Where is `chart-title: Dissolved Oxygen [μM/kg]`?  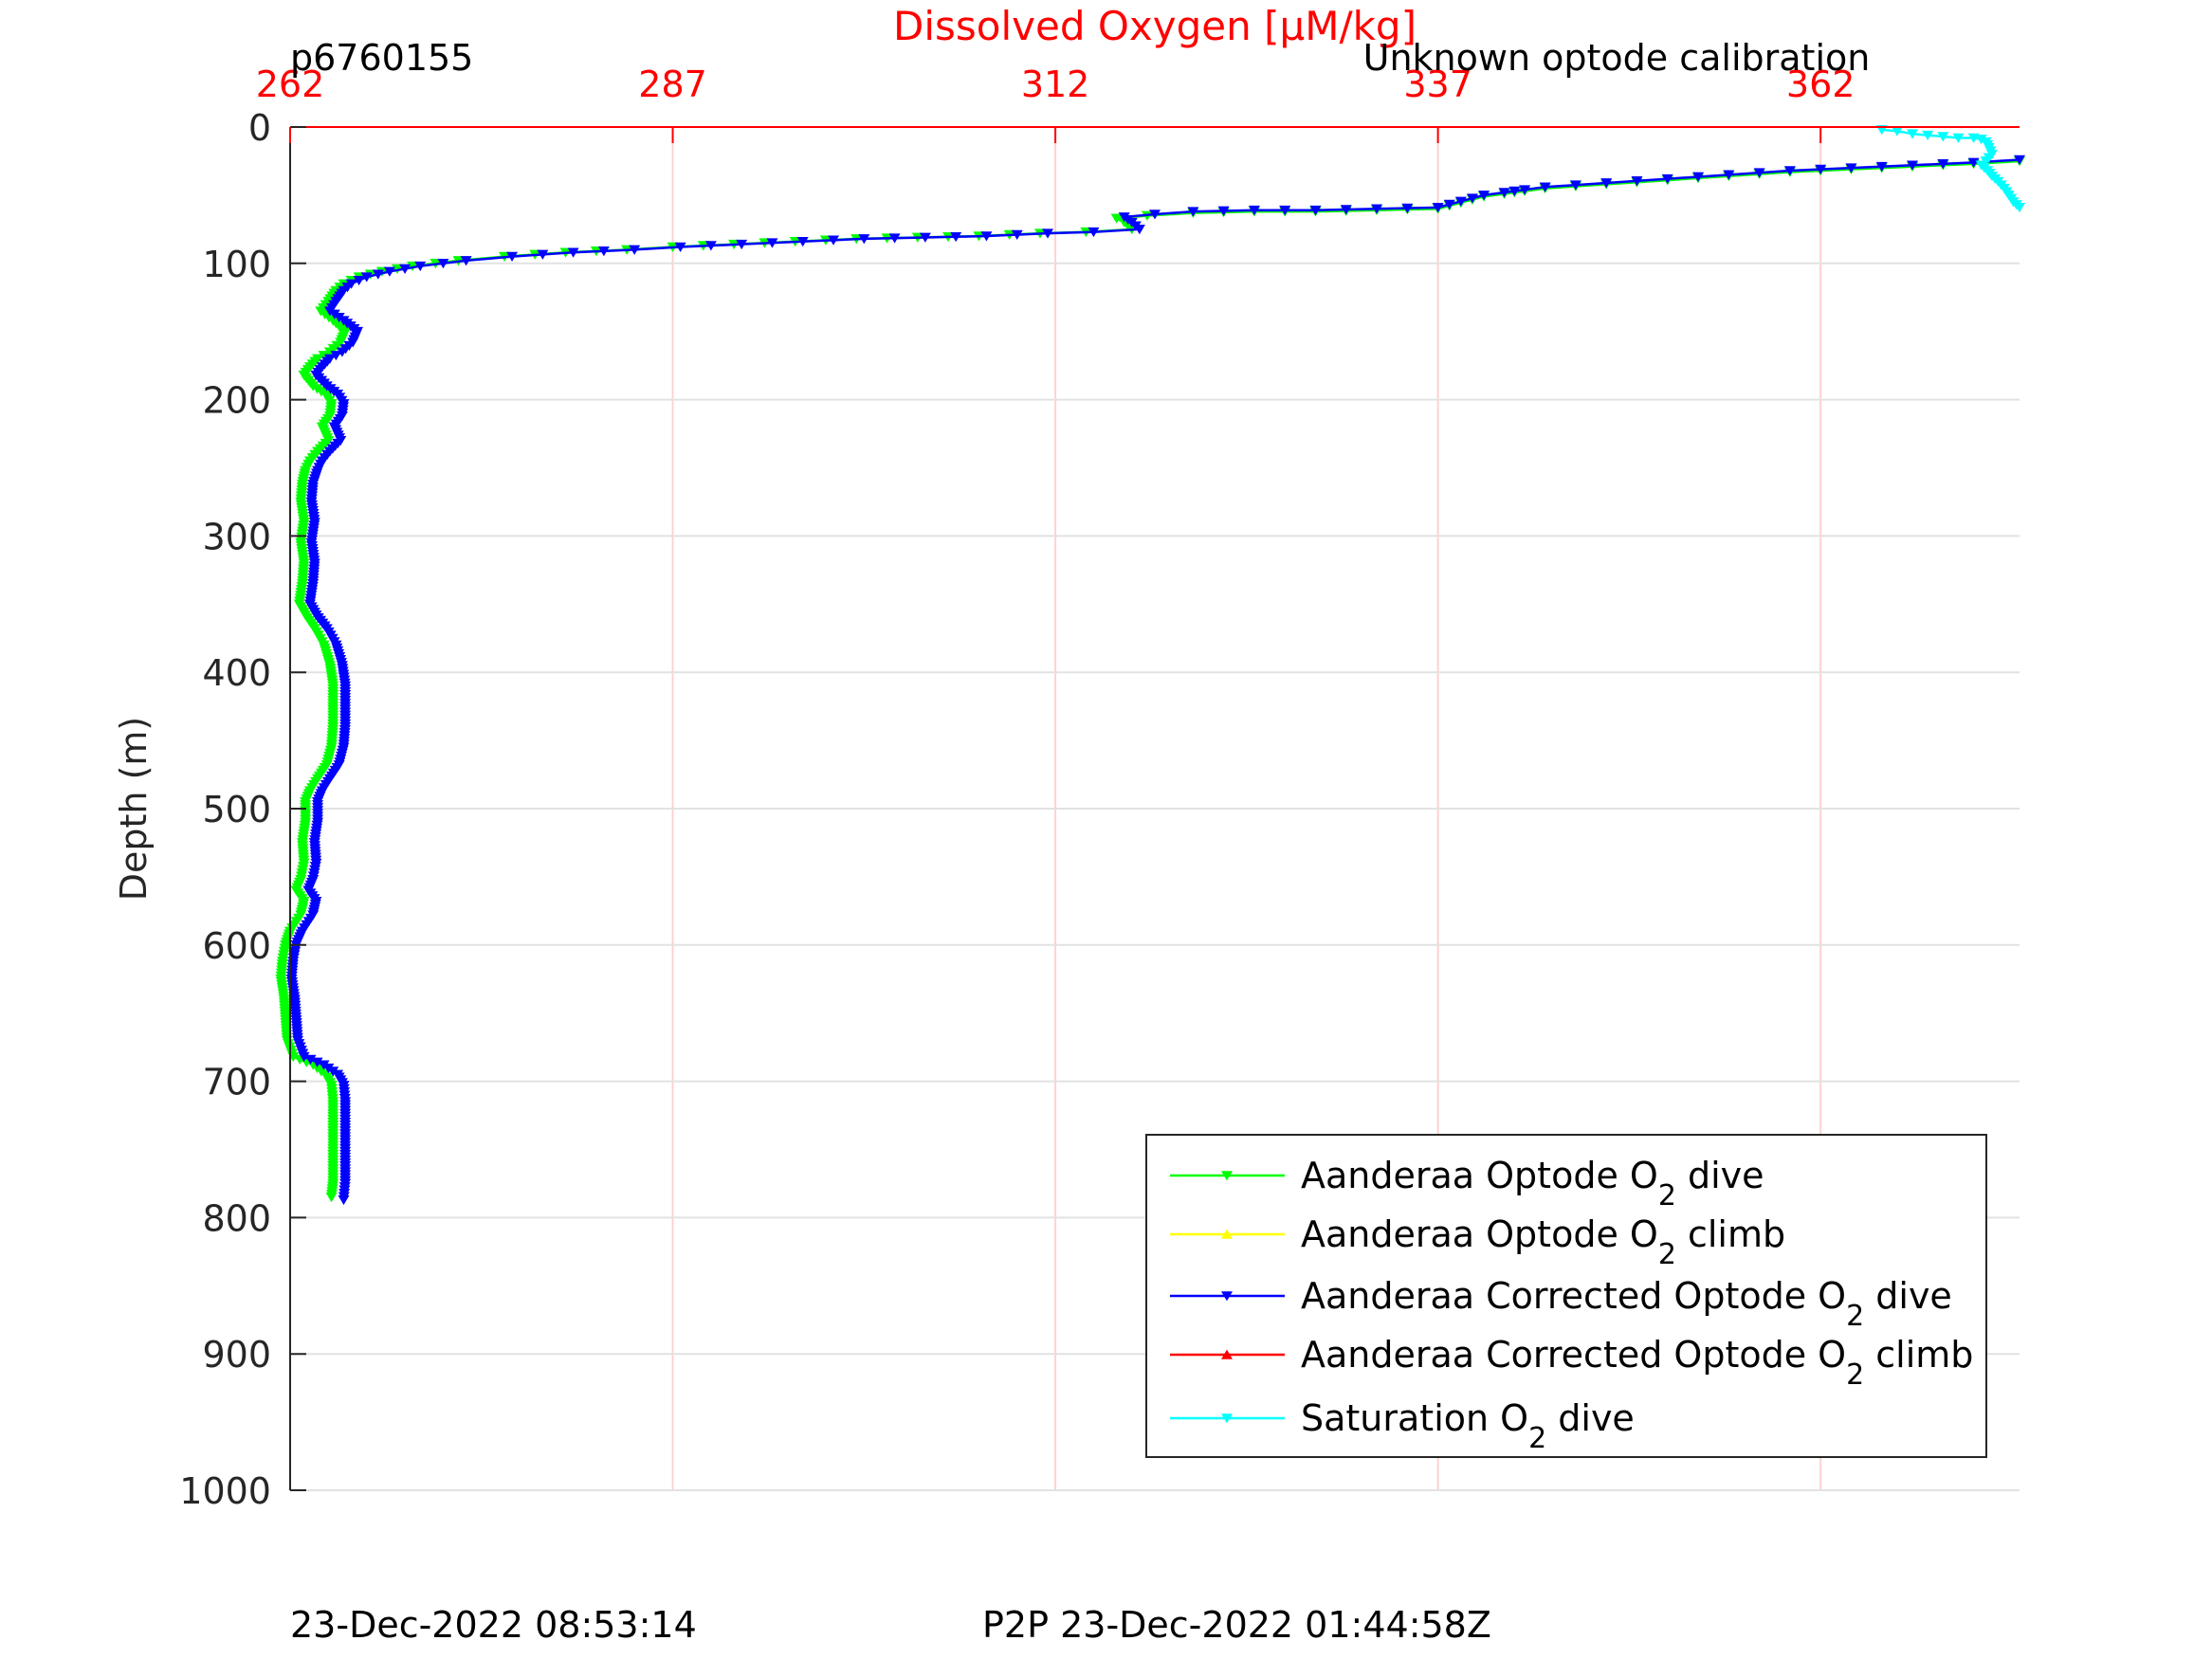
chart-title: Dissolved Oxygen [μM/kg] is located at coordinates (1155, 26).